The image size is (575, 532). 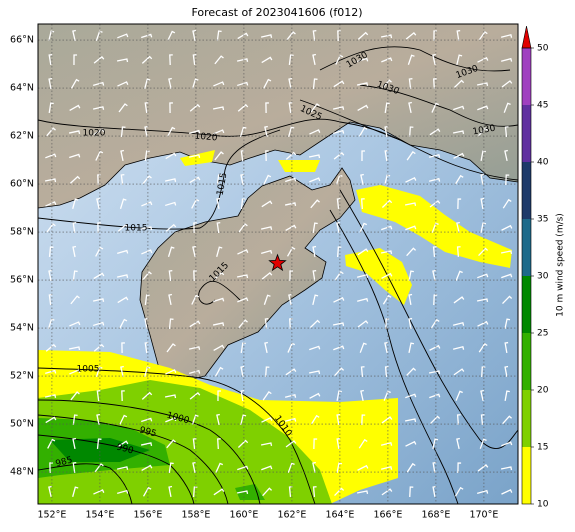 What do you see at coordinates (276, 12) in the screenshot?
I see `title: Forecast of 2023041606 (f012)` at bounding box center [276, 12].